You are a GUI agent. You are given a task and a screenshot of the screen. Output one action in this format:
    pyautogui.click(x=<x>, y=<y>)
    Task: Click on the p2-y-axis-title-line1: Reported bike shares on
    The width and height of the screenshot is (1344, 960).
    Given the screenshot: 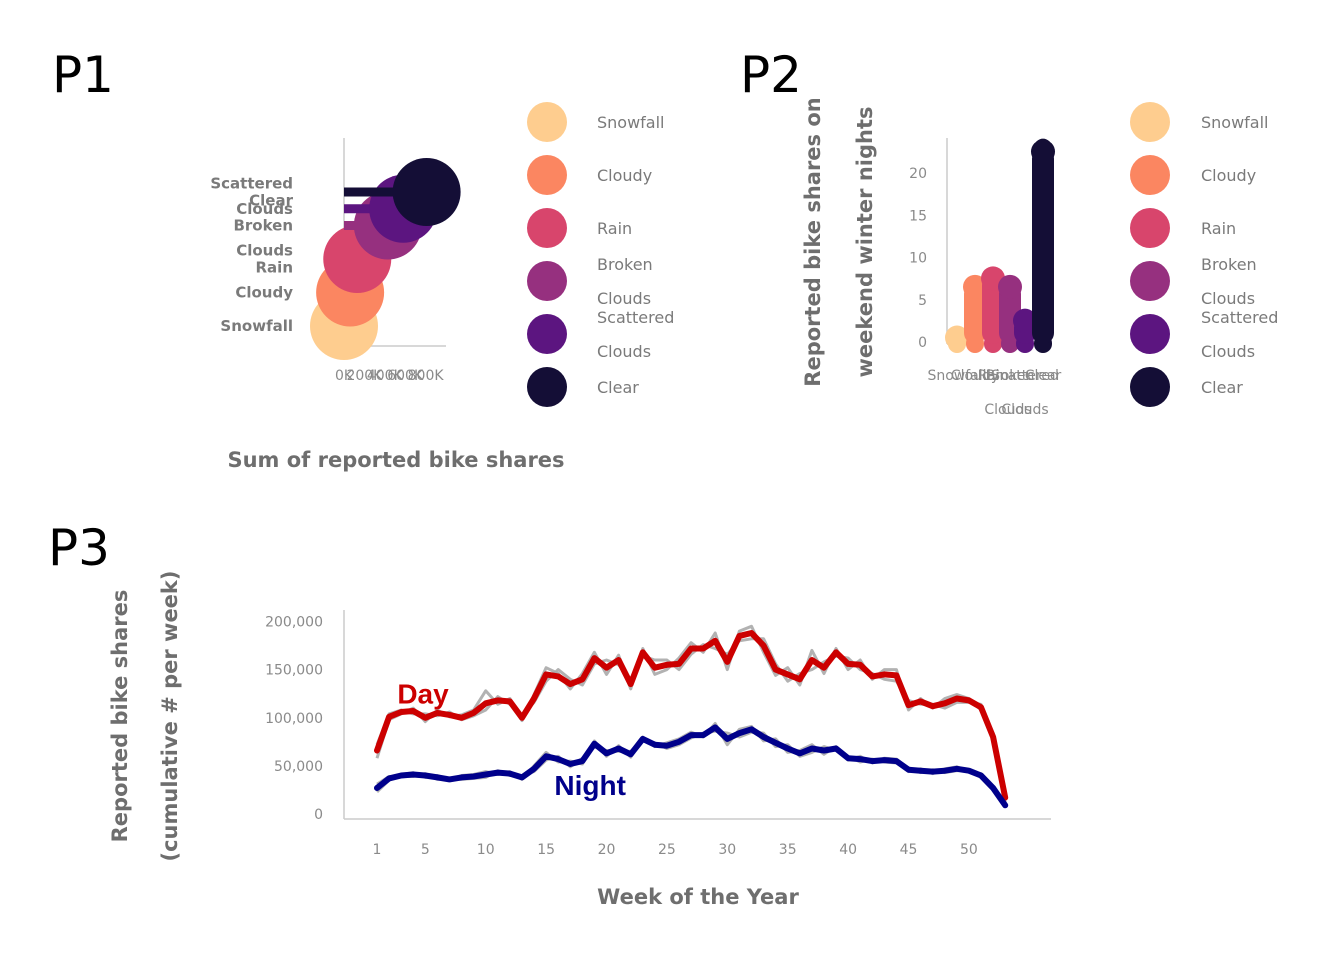 What is the action you would take?
    pyautogui.click(x=813, y=241)
    